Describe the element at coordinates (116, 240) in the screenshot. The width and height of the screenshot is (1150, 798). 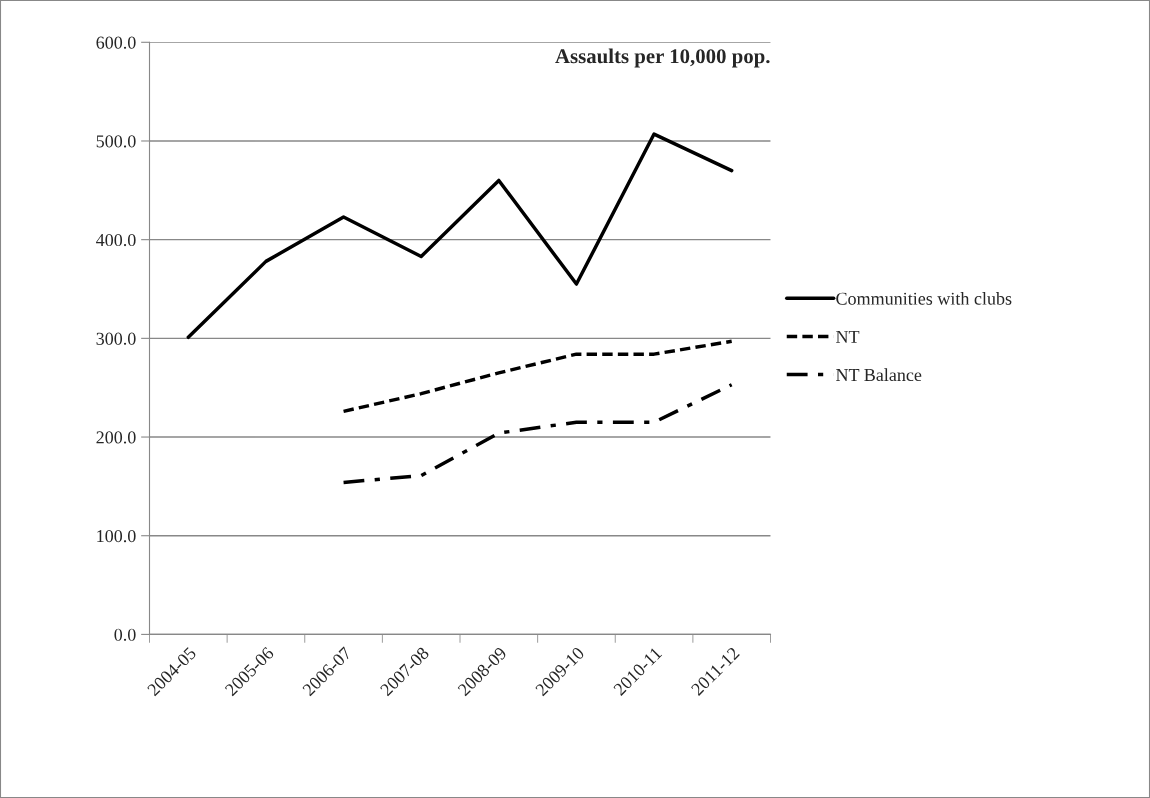
I see `y-tick-label: 400.0` at that location.